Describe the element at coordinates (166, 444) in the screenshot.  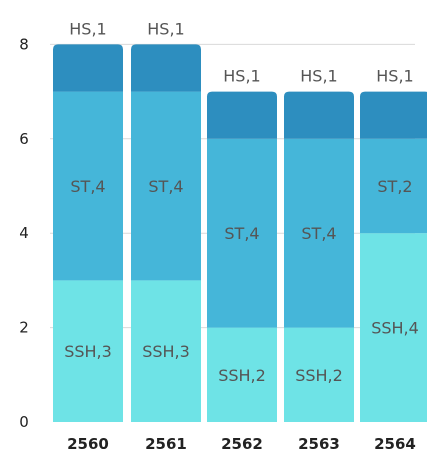
I see `x-tick-label: 2561` at that location.